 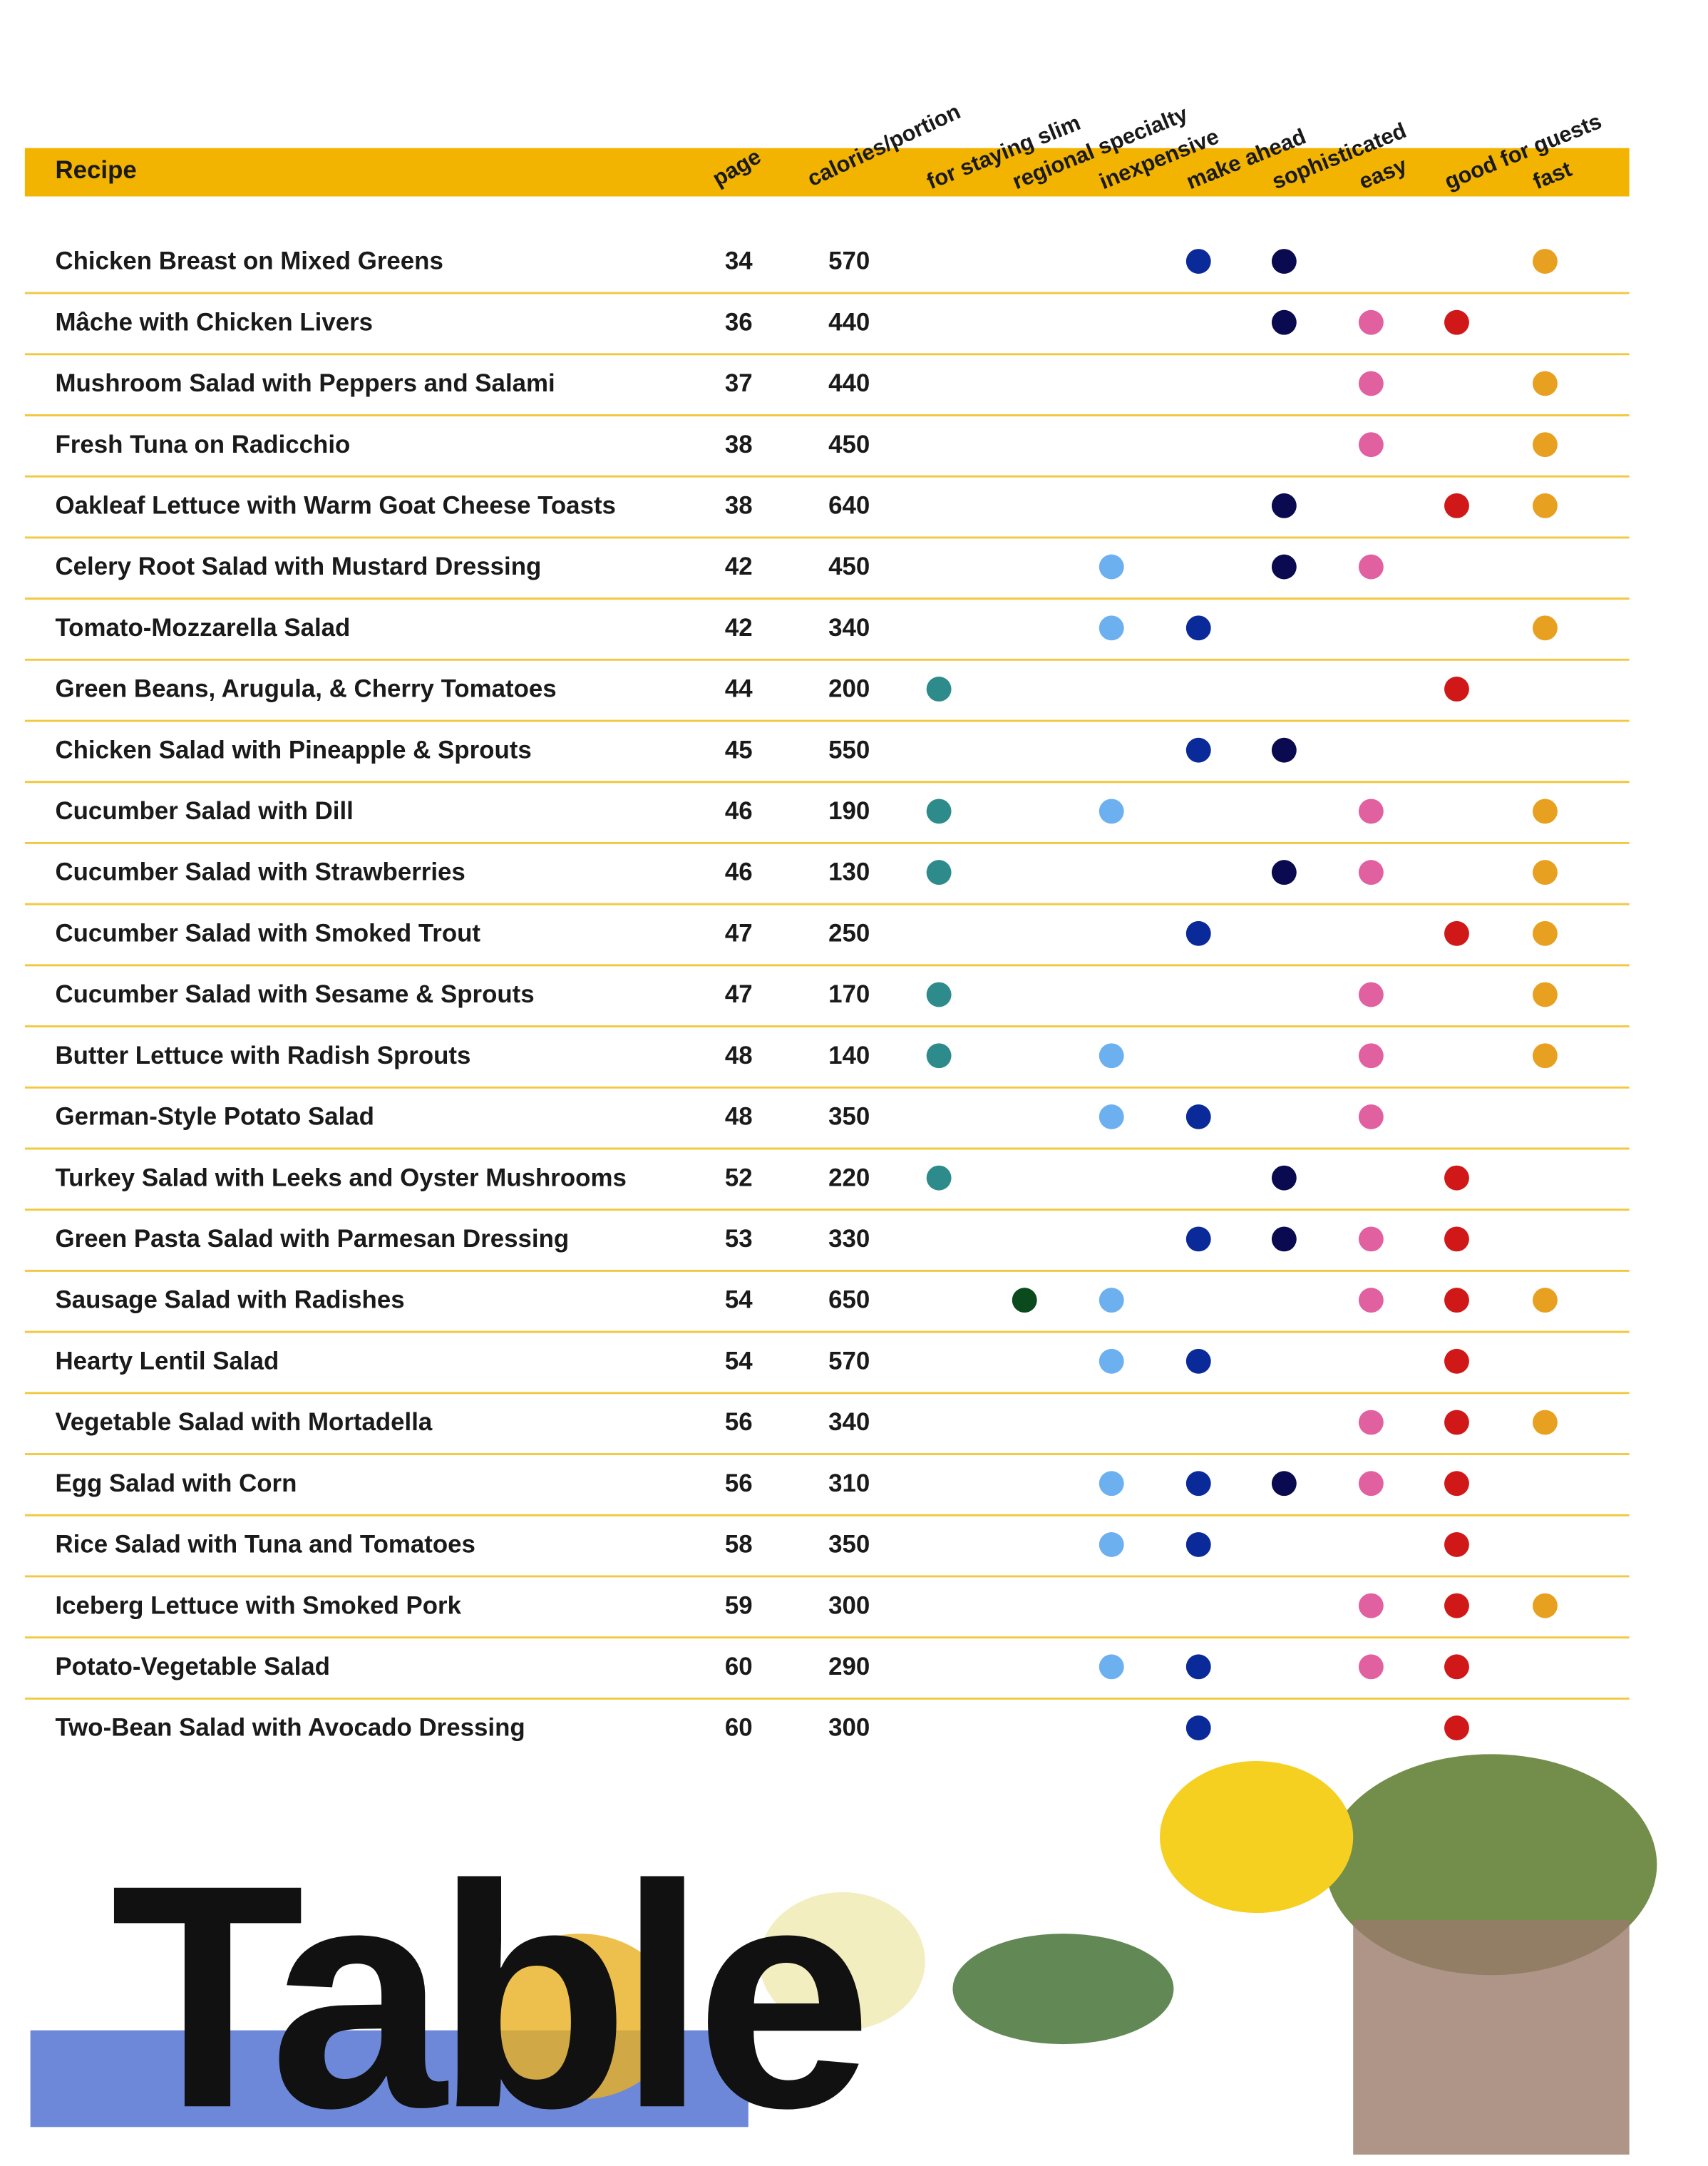 I want to click on calories: 570, so click(x=849, y=1361).